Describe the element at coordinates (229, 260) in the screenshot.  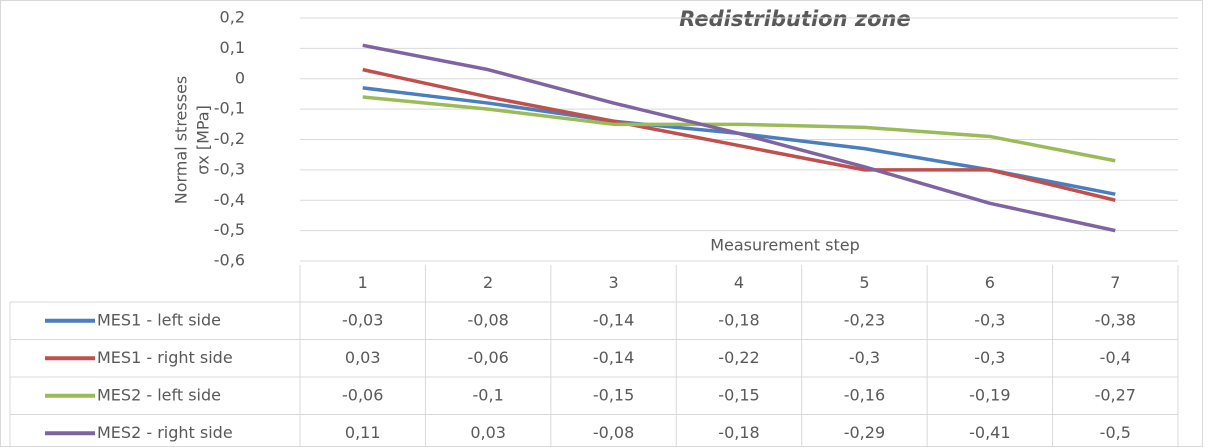
I see `y-tick-label: -0,6` at that location.